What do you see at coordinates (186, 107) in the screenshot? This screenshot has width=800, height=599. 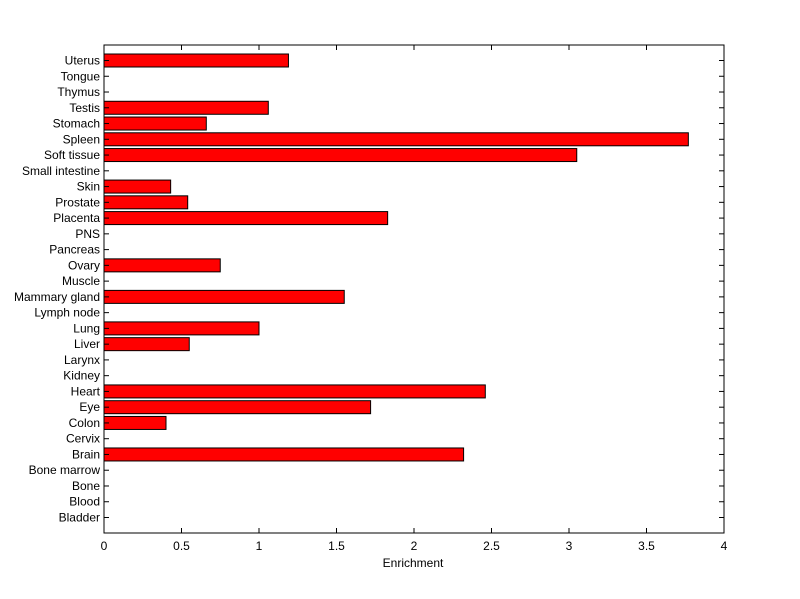 I see `bar-testis` at bounding box center [186, 107].